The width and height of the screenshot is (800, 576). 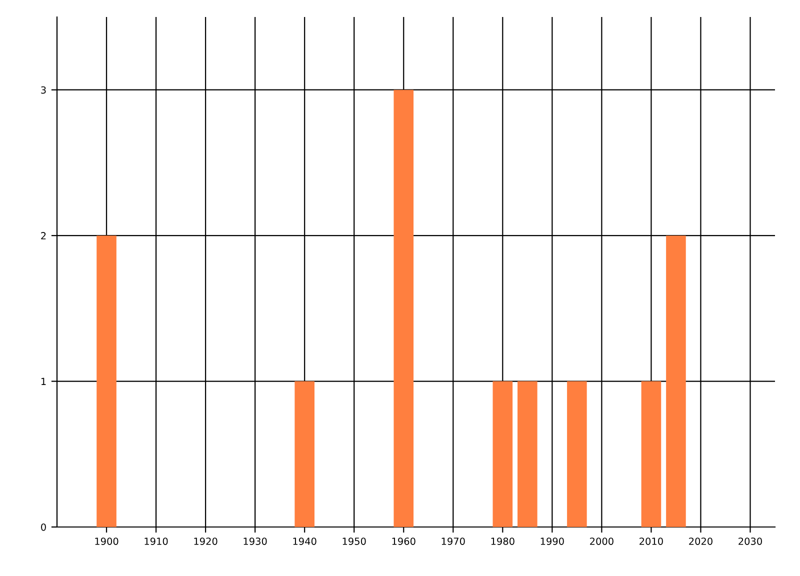 What do you see at coordinates (354, 541) in the screenshot?
I see `x-tick-label: 1950` at bounding box center [354, 541].